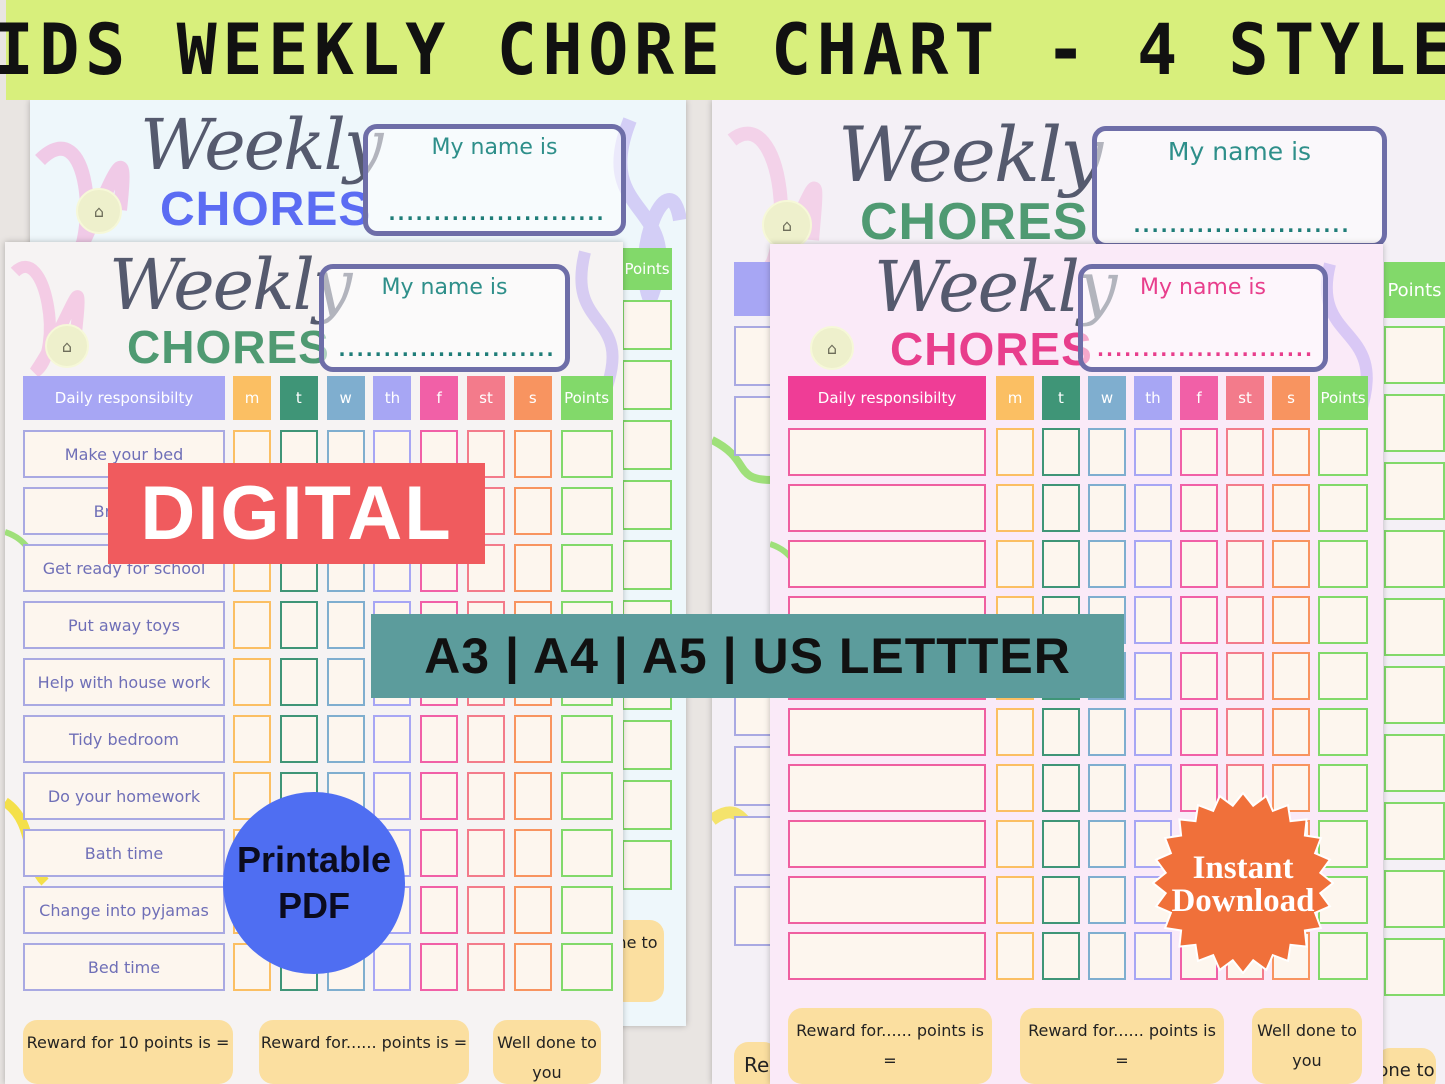 The image size is (1445, 1084). I want to click on chore-label: Change into pyjamas, so click(124, 910).